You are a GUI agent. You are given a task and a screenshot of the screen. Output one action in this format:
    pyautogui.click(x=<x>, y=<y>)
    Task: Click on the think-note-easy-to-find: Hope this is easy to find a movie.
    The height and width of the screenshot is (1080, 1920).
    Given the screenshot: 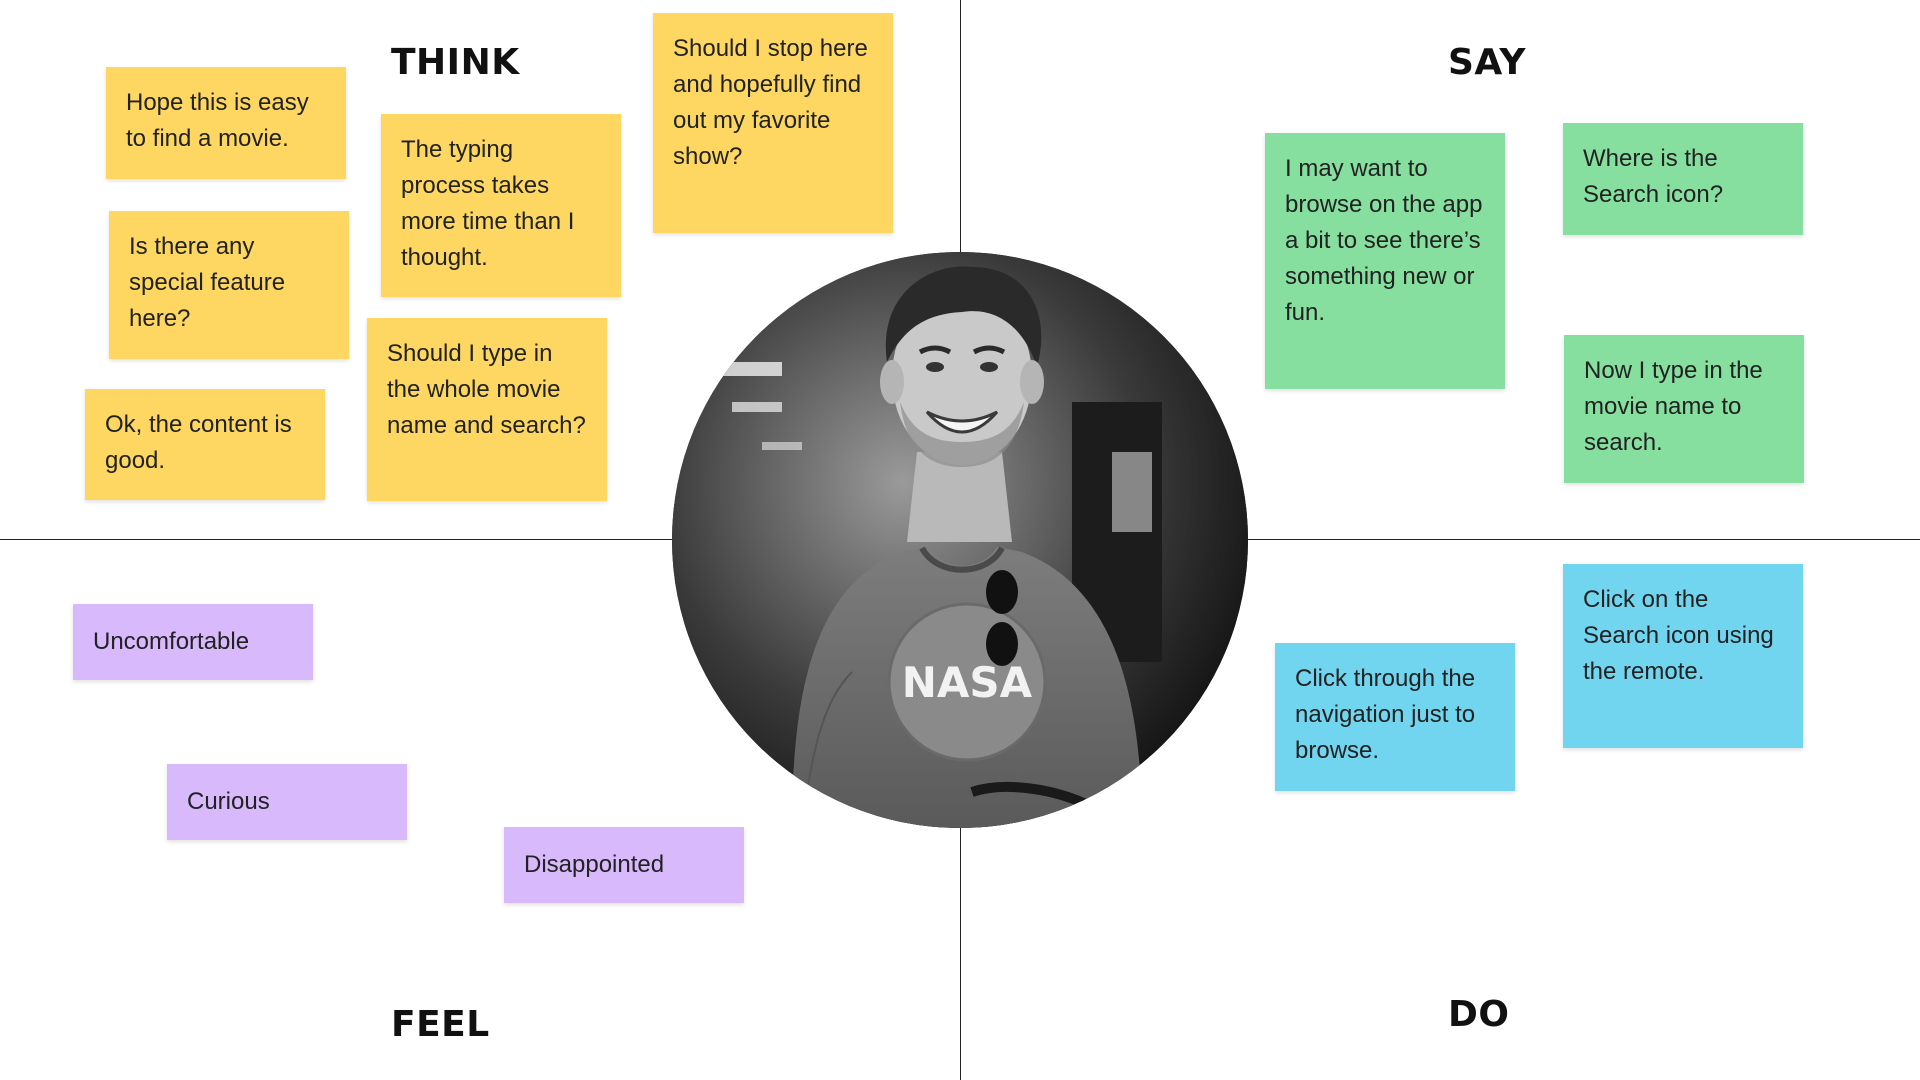 What is the action you would take?
    pyautogui.click(x=226, y=123)
    